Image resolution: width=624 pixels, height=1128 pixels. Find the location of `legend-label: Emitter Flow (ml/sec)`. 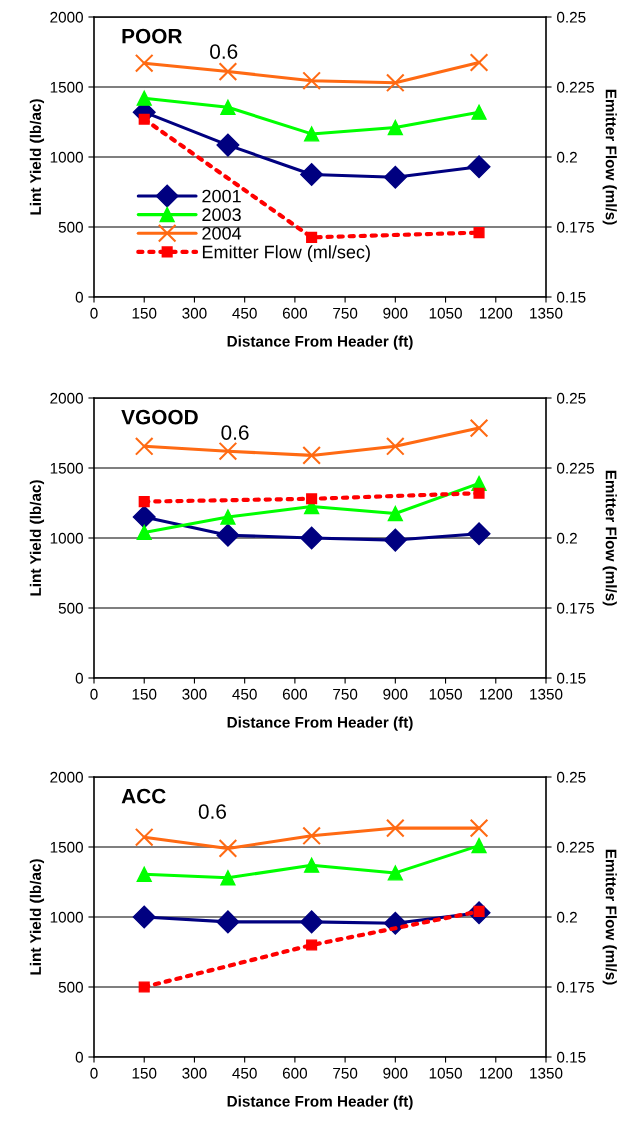

legend-label: Emitter Flow (ml/sec) is located at coordinates (286, 253).